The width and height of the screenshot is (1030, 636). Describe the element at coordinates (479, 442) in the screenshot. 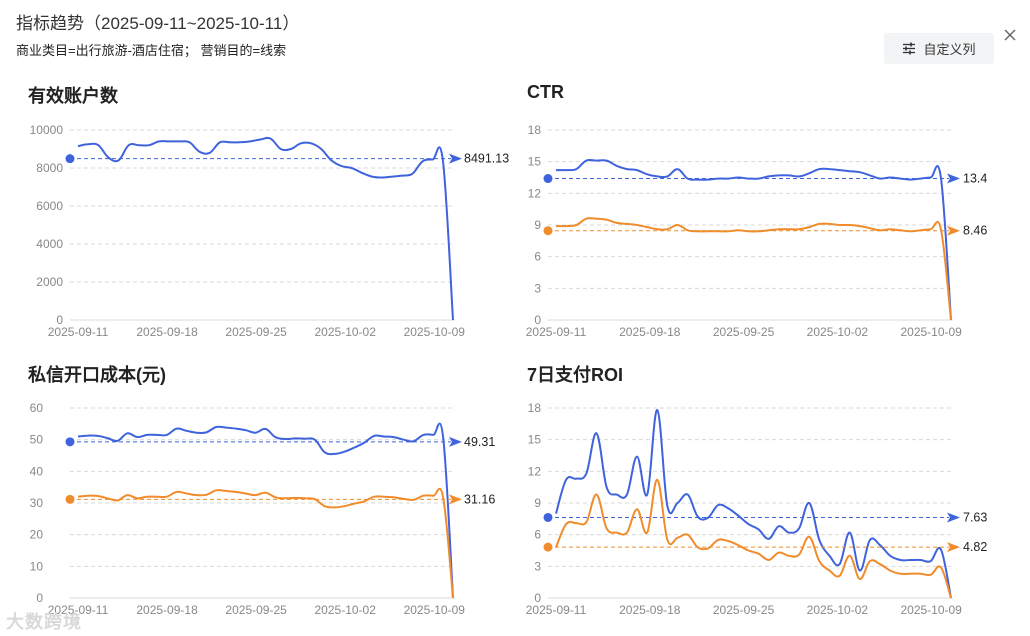

I see `reference-label: 49.31` at that location.